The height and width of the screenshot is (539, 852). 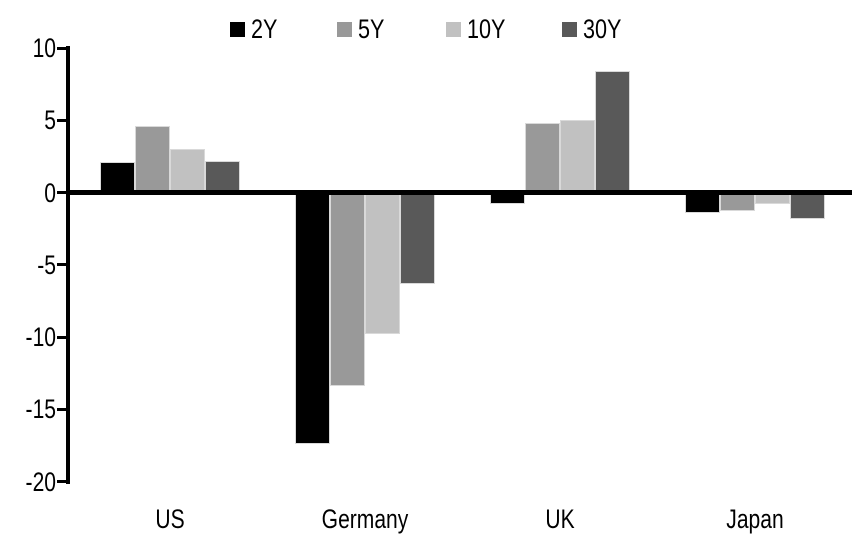 I want to click on y-tick-label--5: -5, so click(x=46, y=264).